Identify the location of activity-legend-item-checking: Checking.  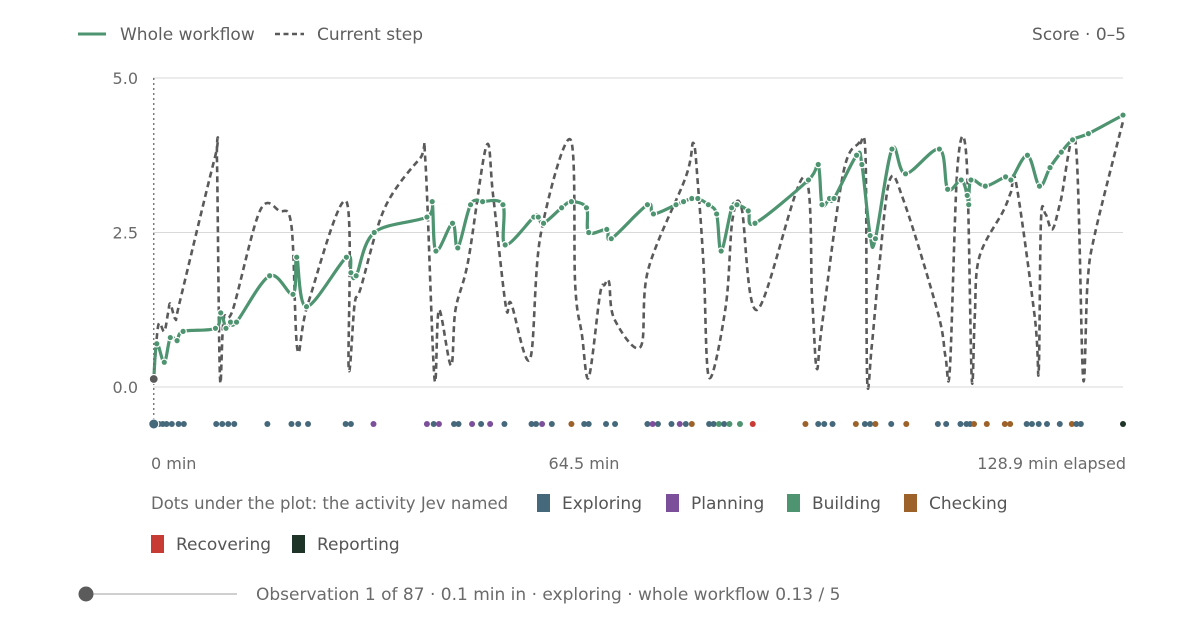
(956, 504).